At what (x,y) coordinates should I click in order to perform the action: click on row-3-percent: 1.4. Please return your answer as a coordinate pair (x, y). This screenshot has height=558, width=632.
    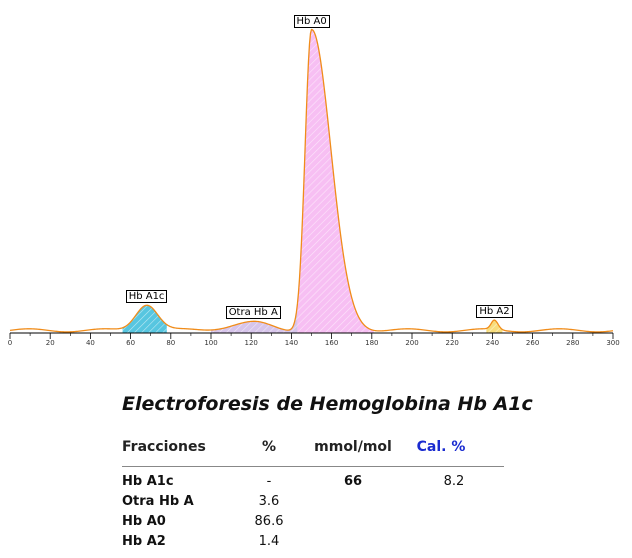
    Looking at the image, I should click on (269, 541).